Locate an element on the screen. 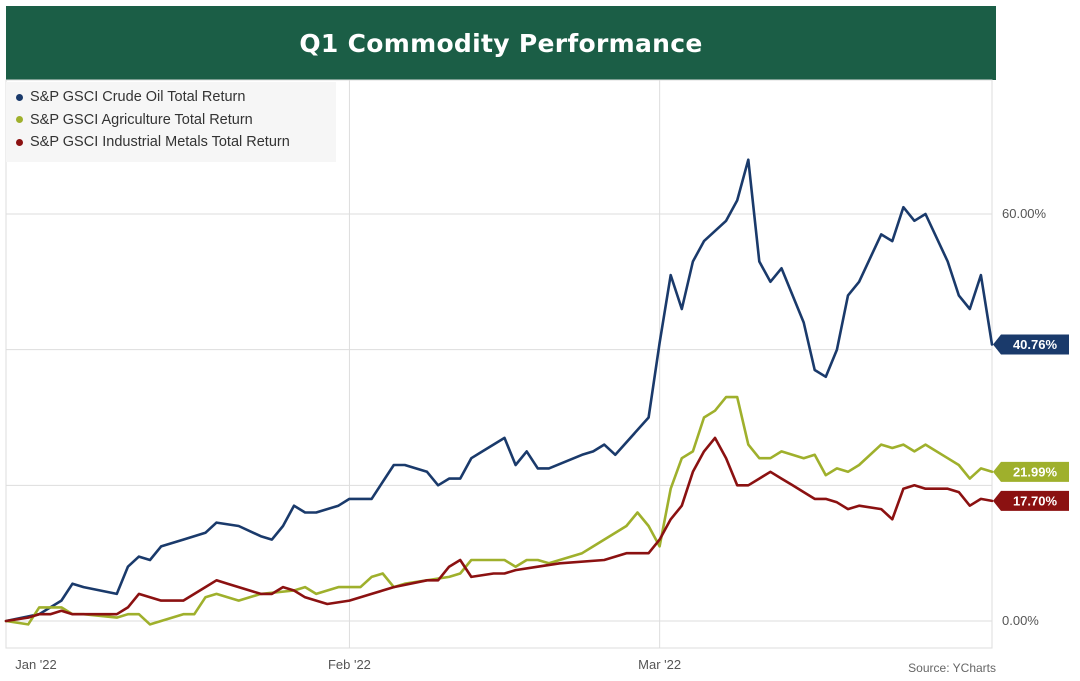 Image resolution: width=1080 pixels, height=681 pixels. y-tick-label: 60.00% is located at coordinates (1024, 213).